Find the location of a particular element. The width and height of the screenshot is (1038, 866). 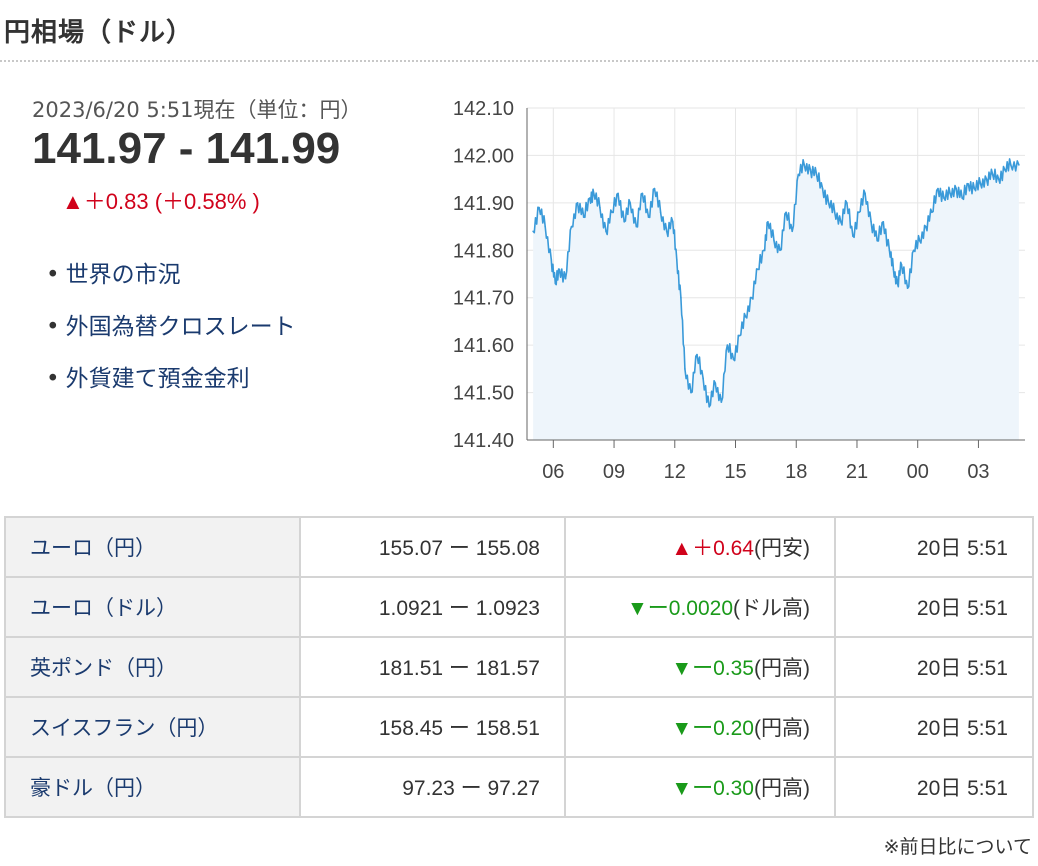

y-tick-label: 142.10 is located at coordinates (483, 109).